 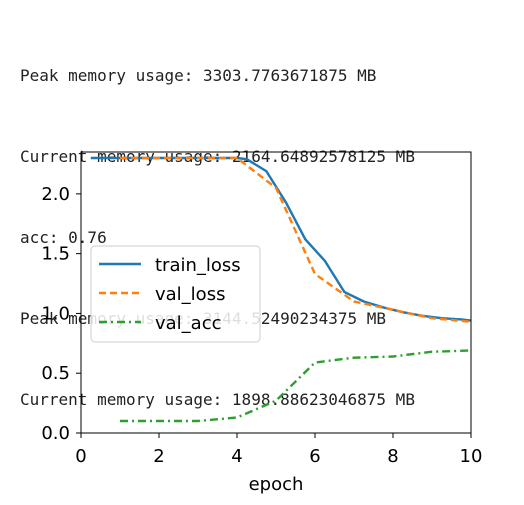 I want to click on x-tick-label: 0, so click(x=80, y=456).